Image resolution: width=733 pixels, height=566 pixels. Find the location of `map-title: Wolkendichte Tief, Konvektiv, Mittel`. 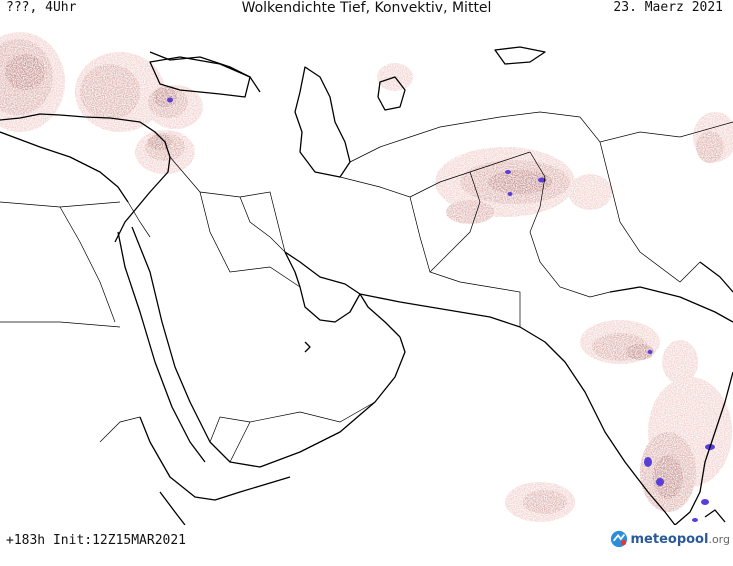

map-title: Wolkendichte Tief, Konvektiv, Mittel is located at coordinates (366, 8).